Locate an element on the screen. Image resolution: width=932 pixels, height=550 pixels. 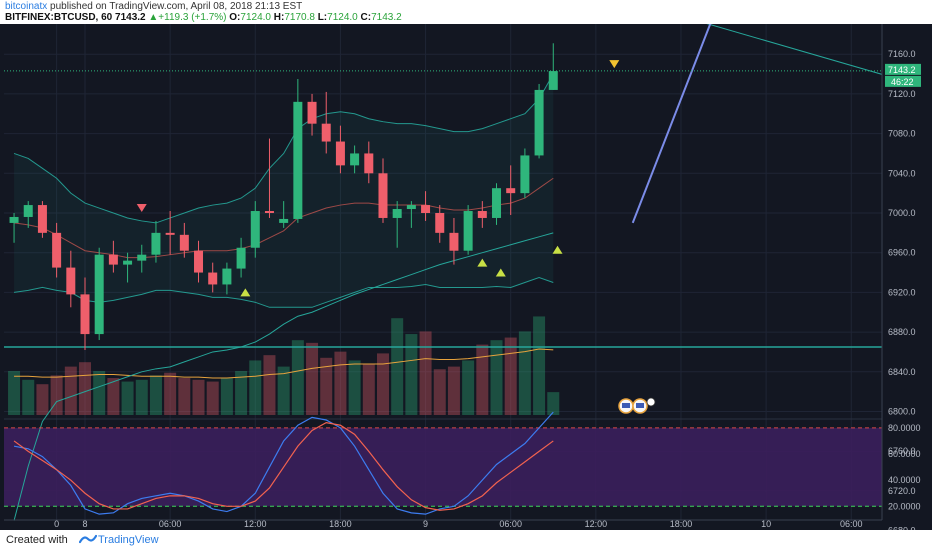
projection-line is located at coordinates (671, 124).